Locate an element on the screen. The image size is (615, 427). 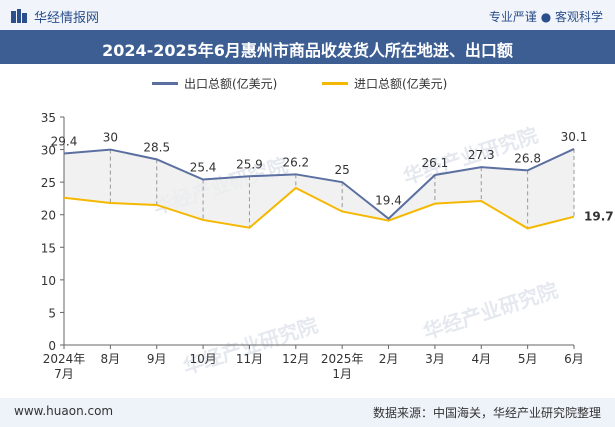
y-tick-label: 5 is located at coordinates (52, 313).